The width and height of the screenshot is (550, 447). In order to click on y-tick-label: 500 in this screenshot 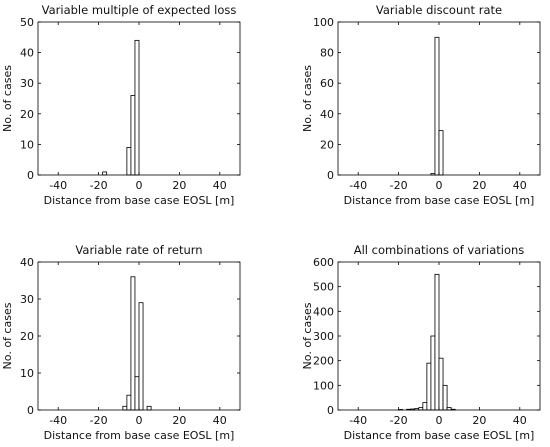, I will do `click(323, 287)`.